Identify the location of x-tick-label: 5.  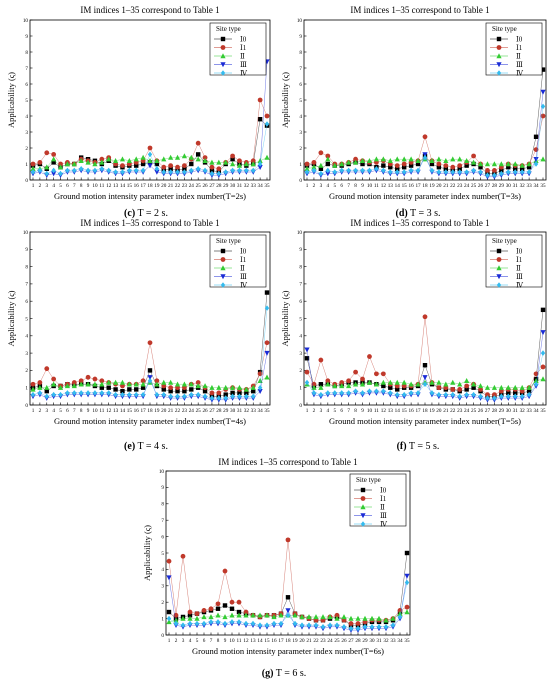
(334, 411).